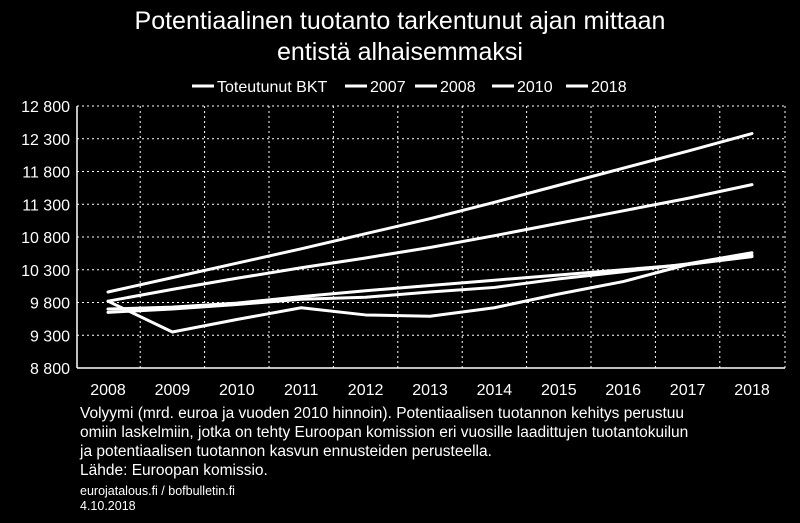 The height and width of the screenshot is (523, 800). What do you see at coordinates (535, 87) in the screenshot?
I see `legend-label: 2010` at bounding box center [535, 87].